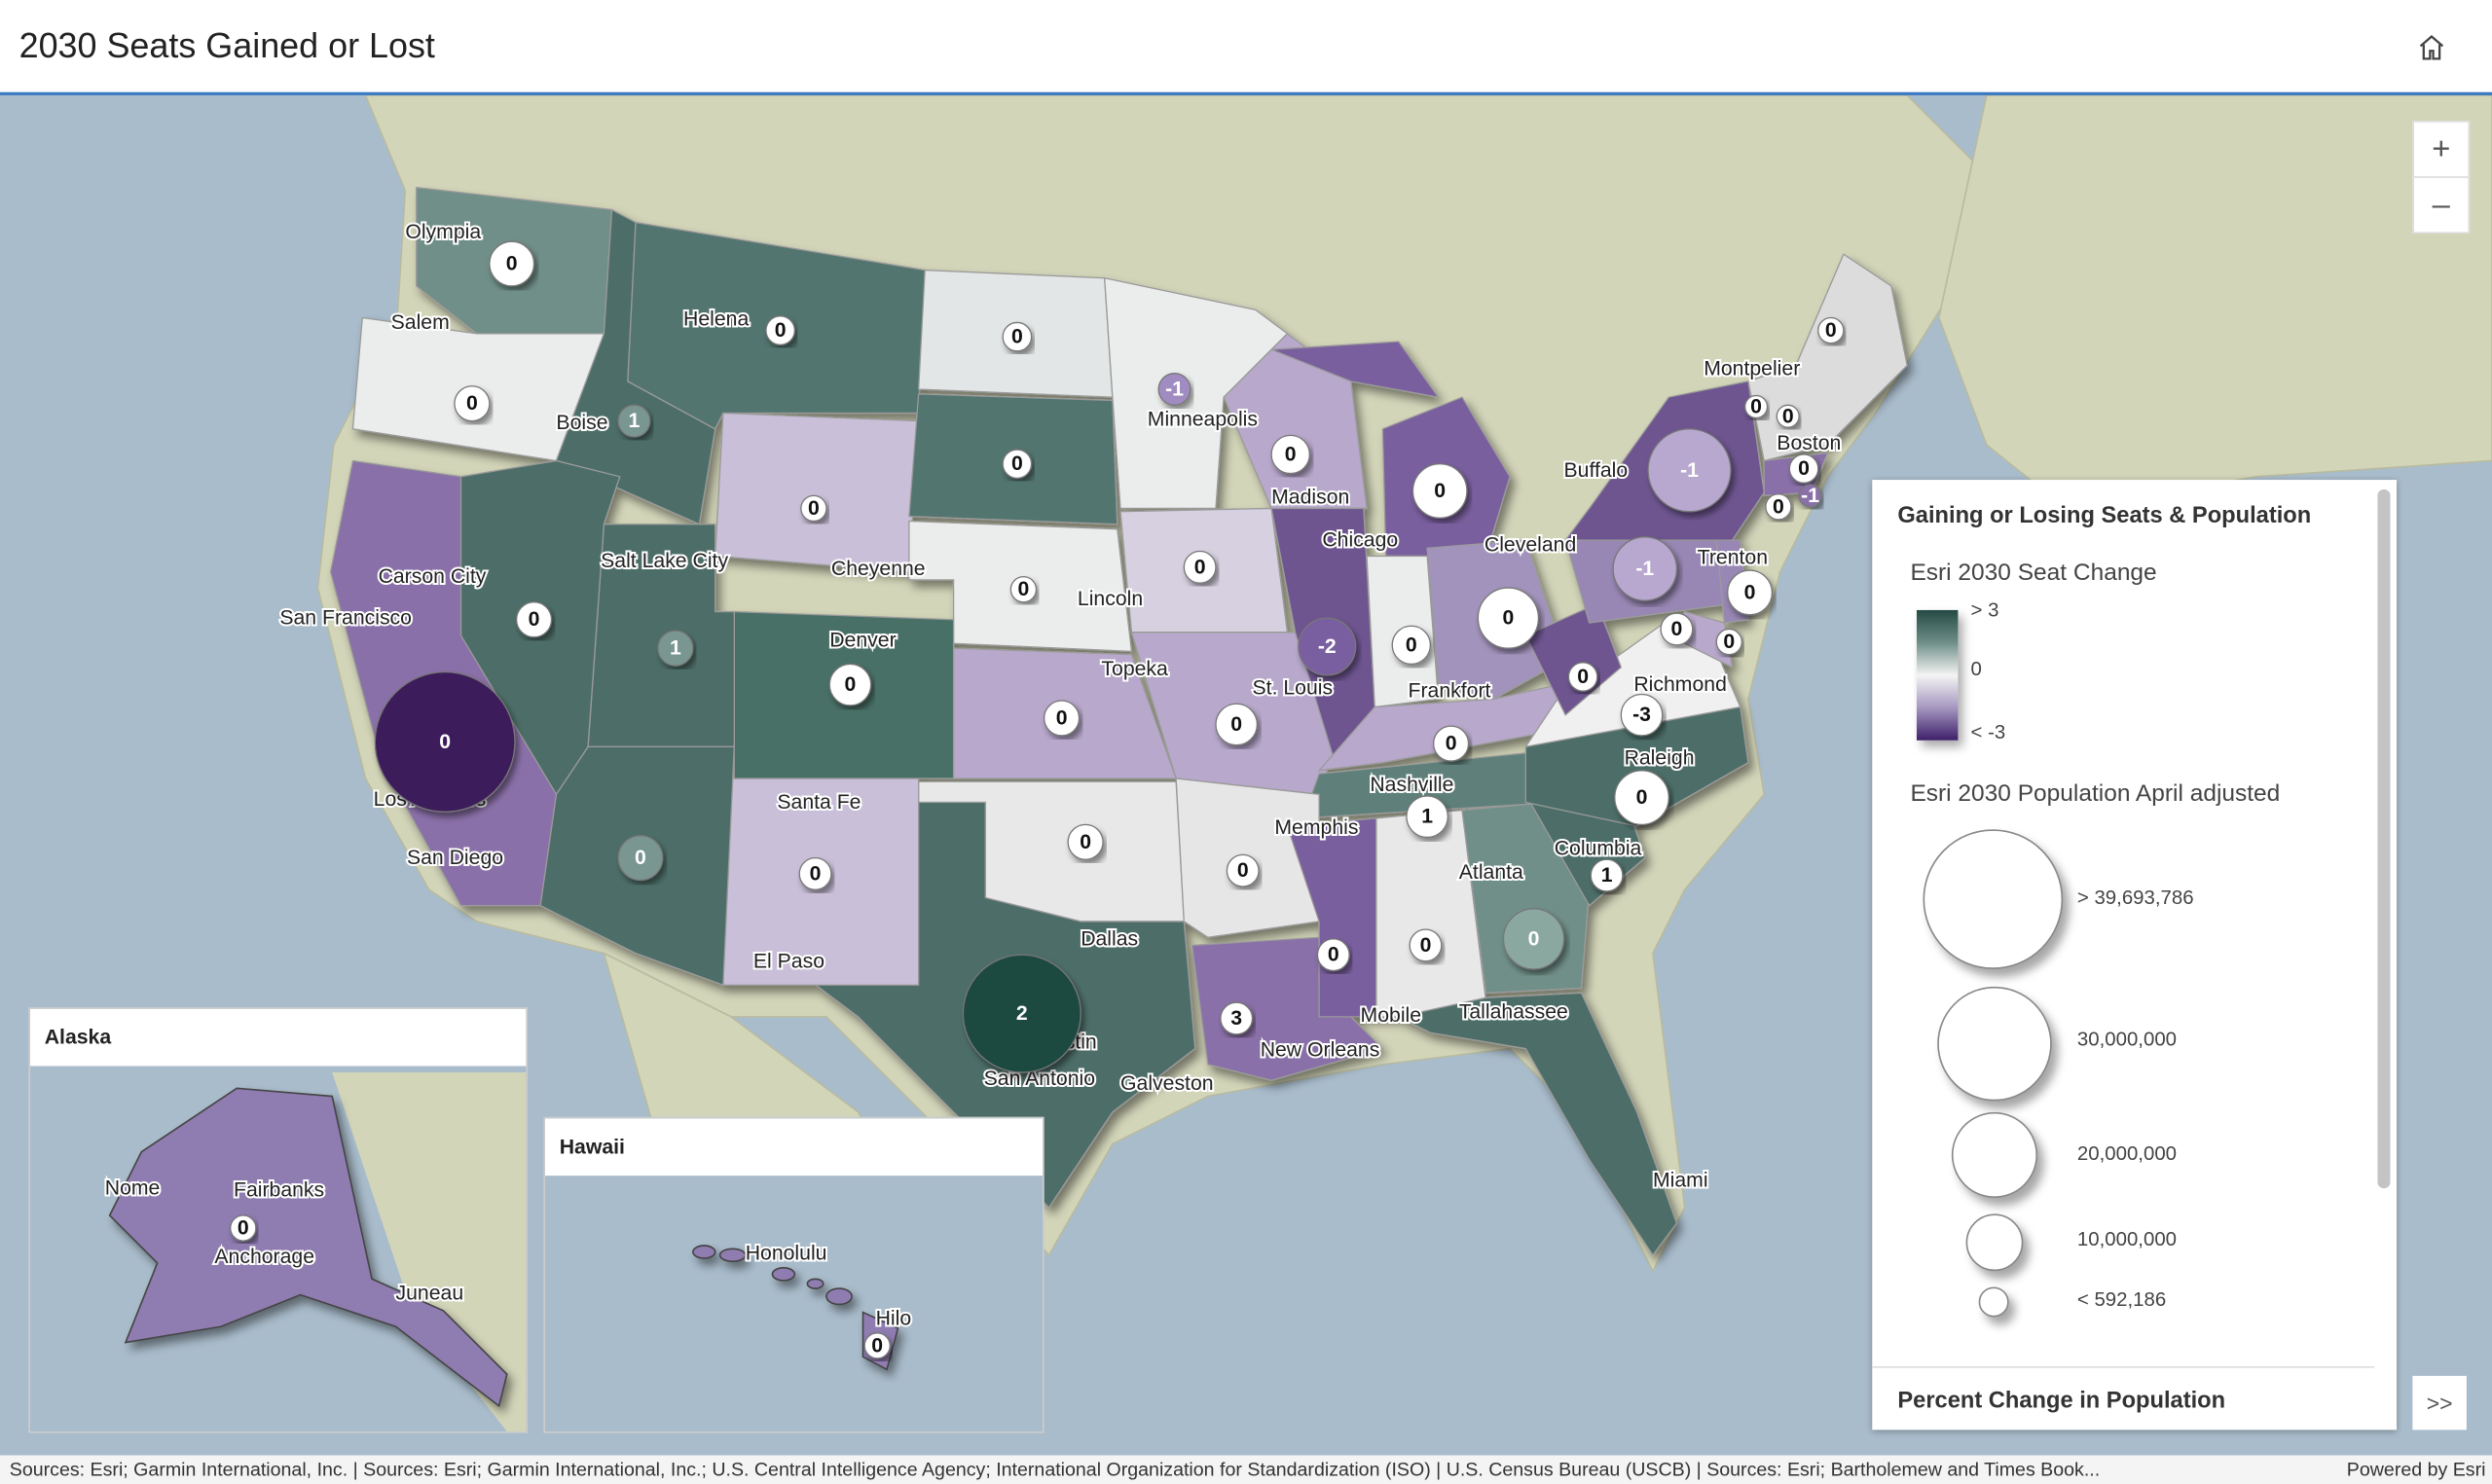 This screenshot has width=2492, height=1484. I want to click on seat-change-bubble: 3, so click(1237, 1018).